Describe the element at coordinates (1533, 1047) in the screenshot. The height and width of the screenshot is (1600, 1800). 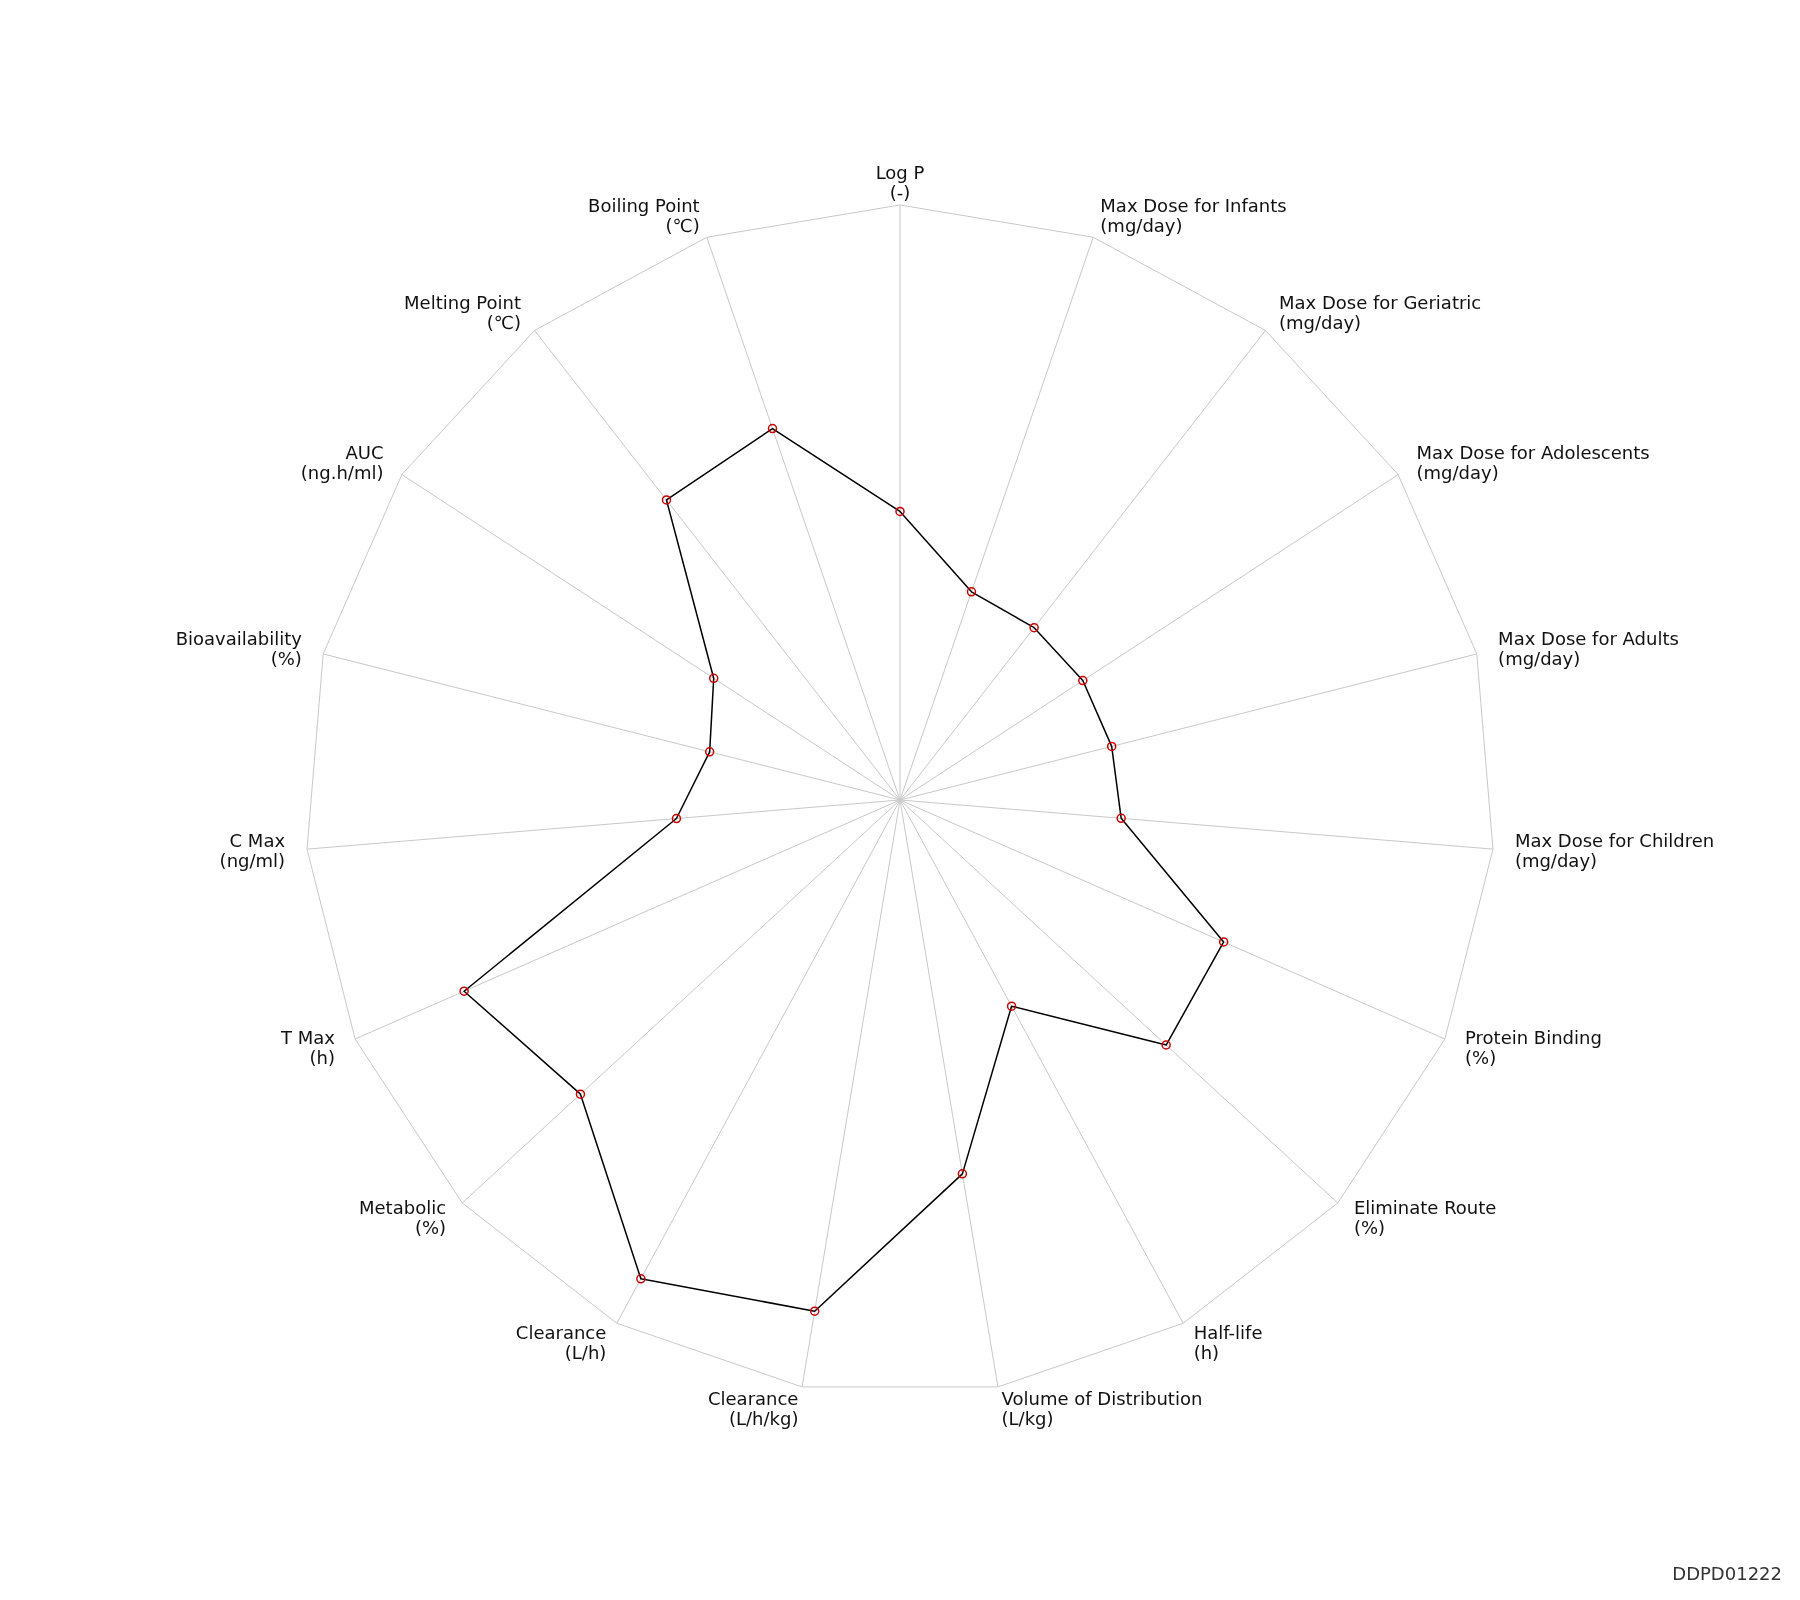
I see `spoke-label: Protein Binding (%)` at that location.